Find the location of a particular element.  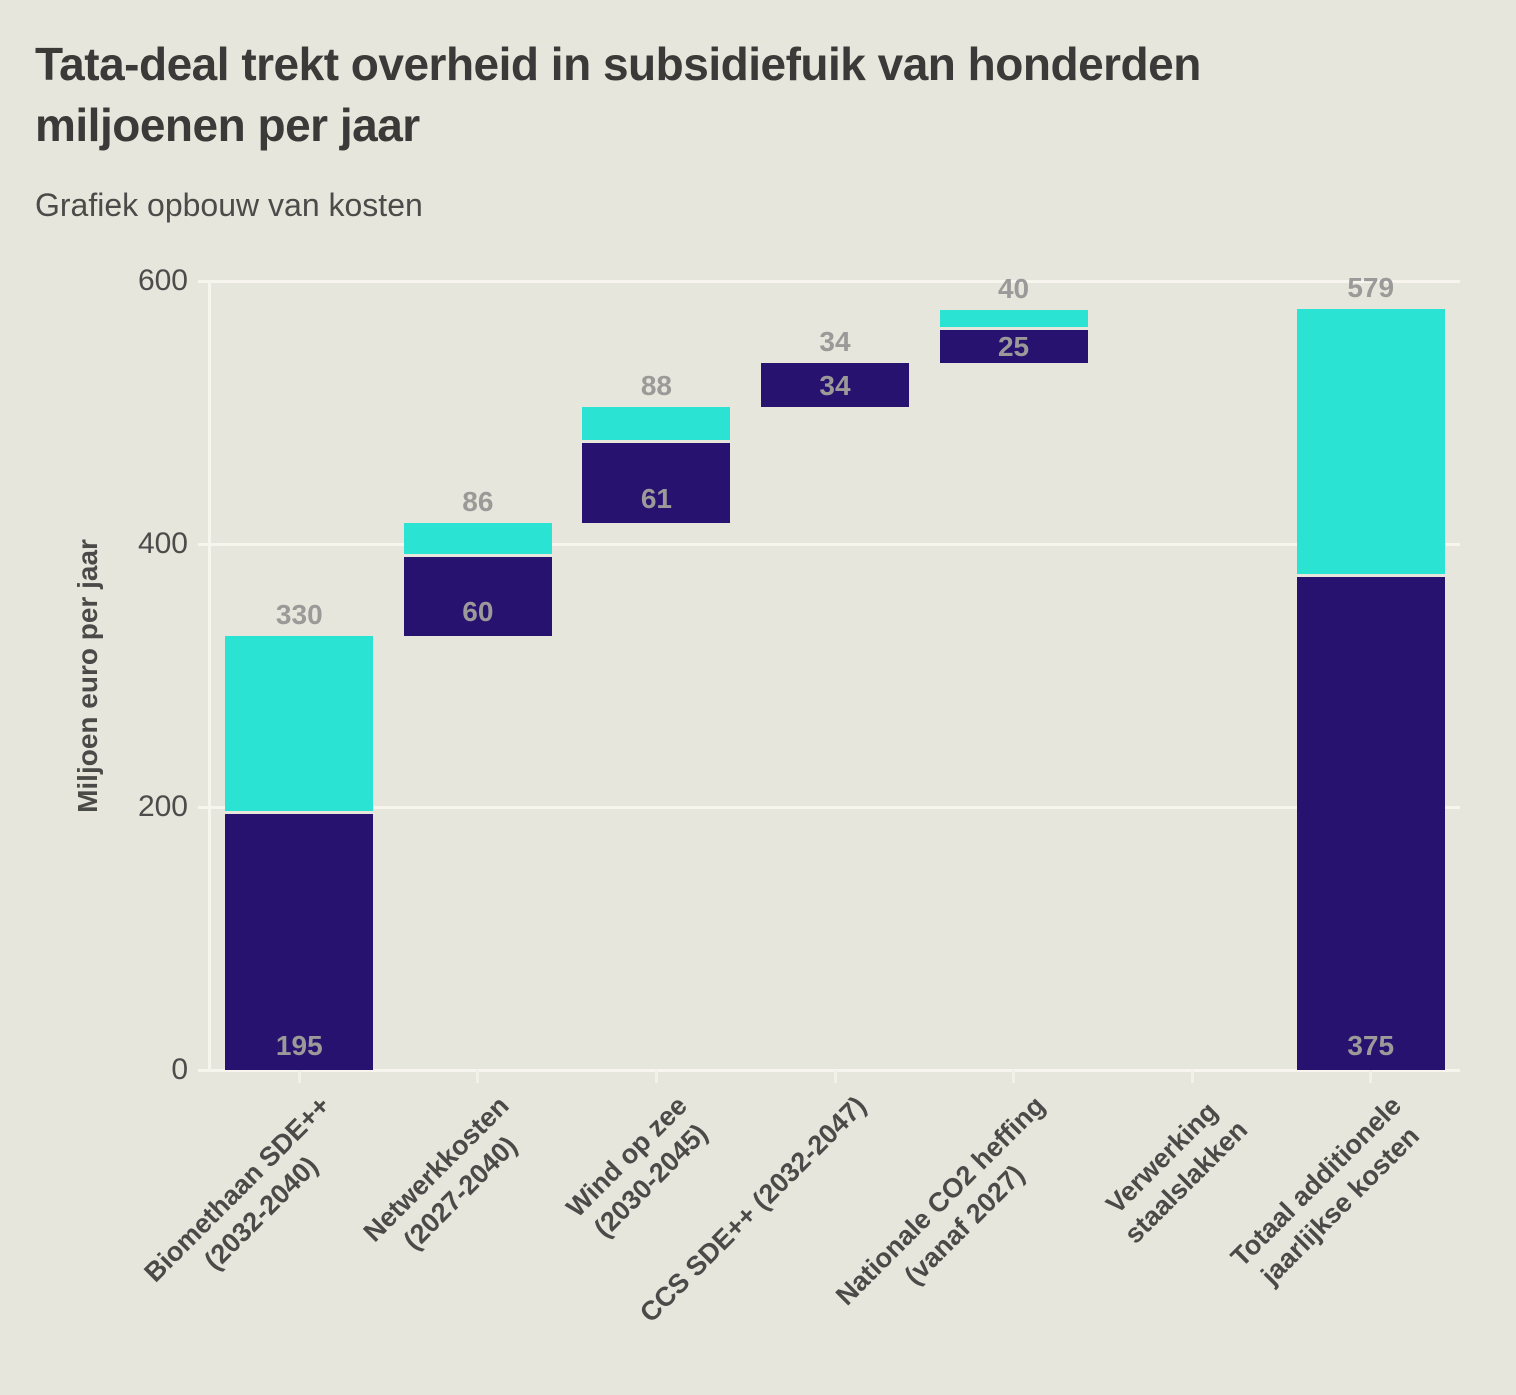

total-value-label: 579 is located at coordinates (1371, 287).